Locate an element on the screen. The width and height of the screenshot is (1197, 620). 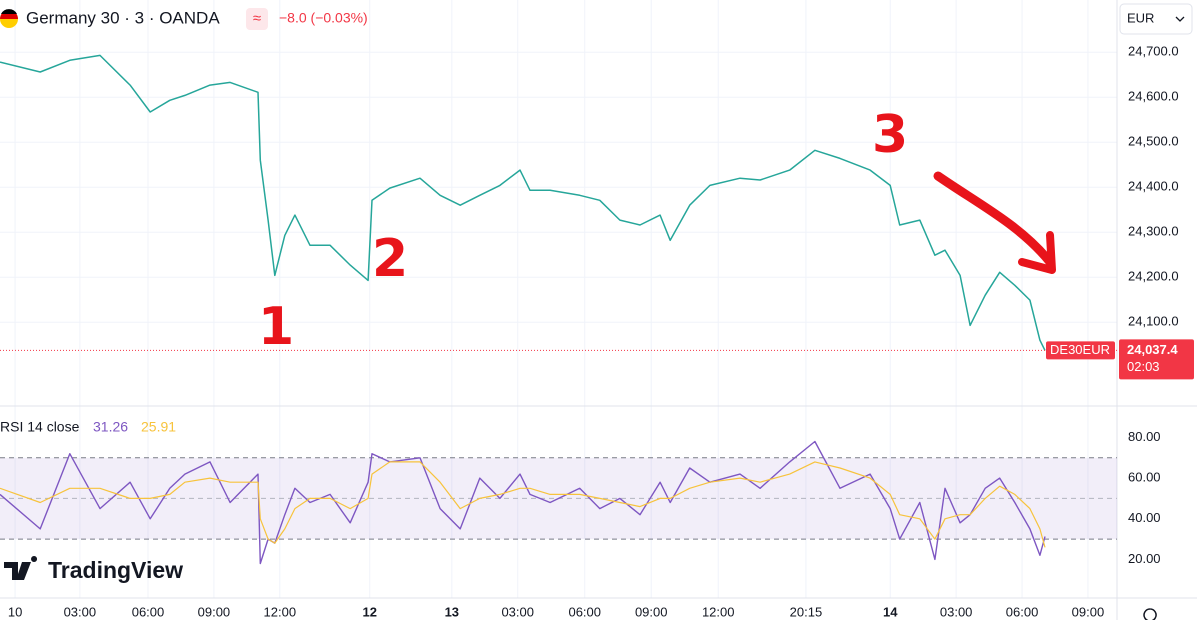
market-status-icon: ≈ is located at coordinates (257, 18).